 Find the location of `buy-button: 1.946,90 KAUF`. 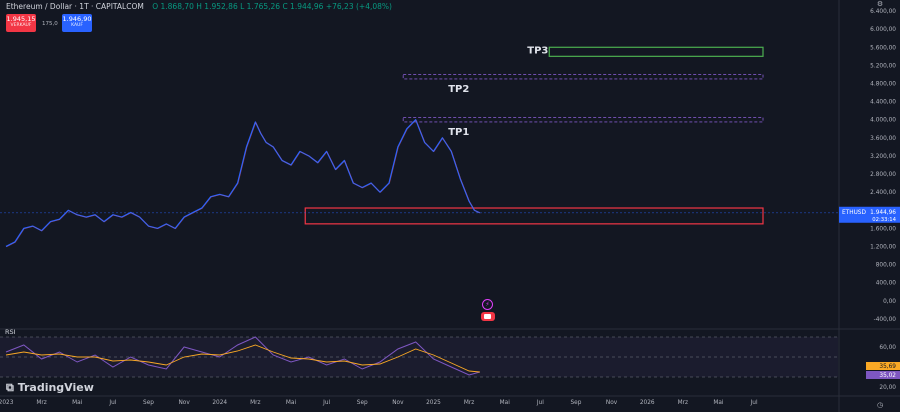

buy-button: 1.946,90 KAUF is located at coordinates (77, 23).